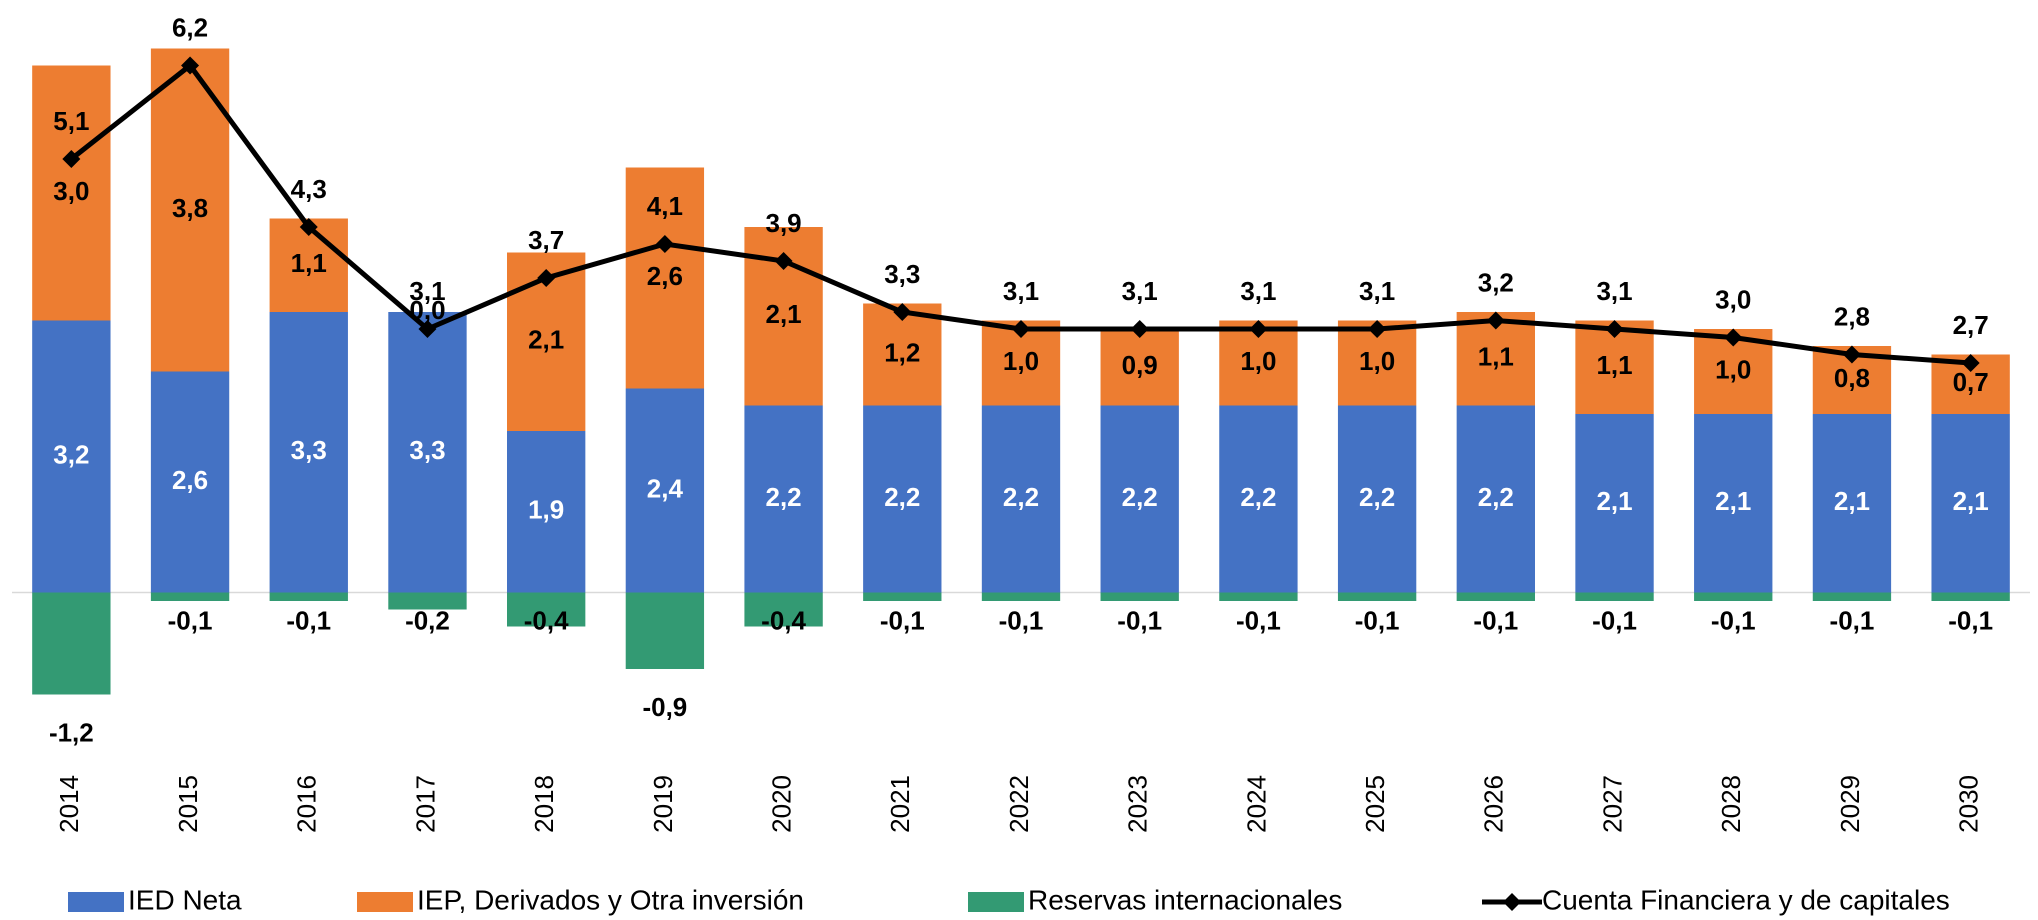 The width and height of the screenshot is (2038, 920). Describe the element at coordinates (190, 208) in the screenshot. I see `data-label: 3,8` at that location.